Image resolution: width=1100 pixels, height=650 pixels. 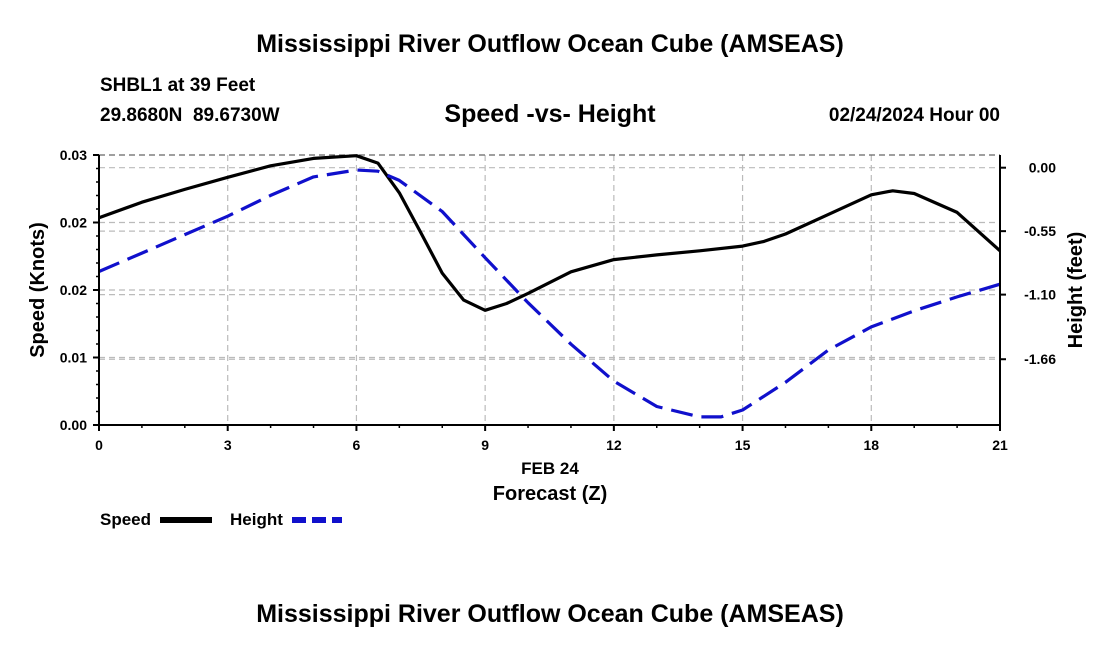 What do you see at coordinates (1042, 168) in the screenshot?
I see `y-right-tick-label: 0.00` at bounding box center [1042, 168].